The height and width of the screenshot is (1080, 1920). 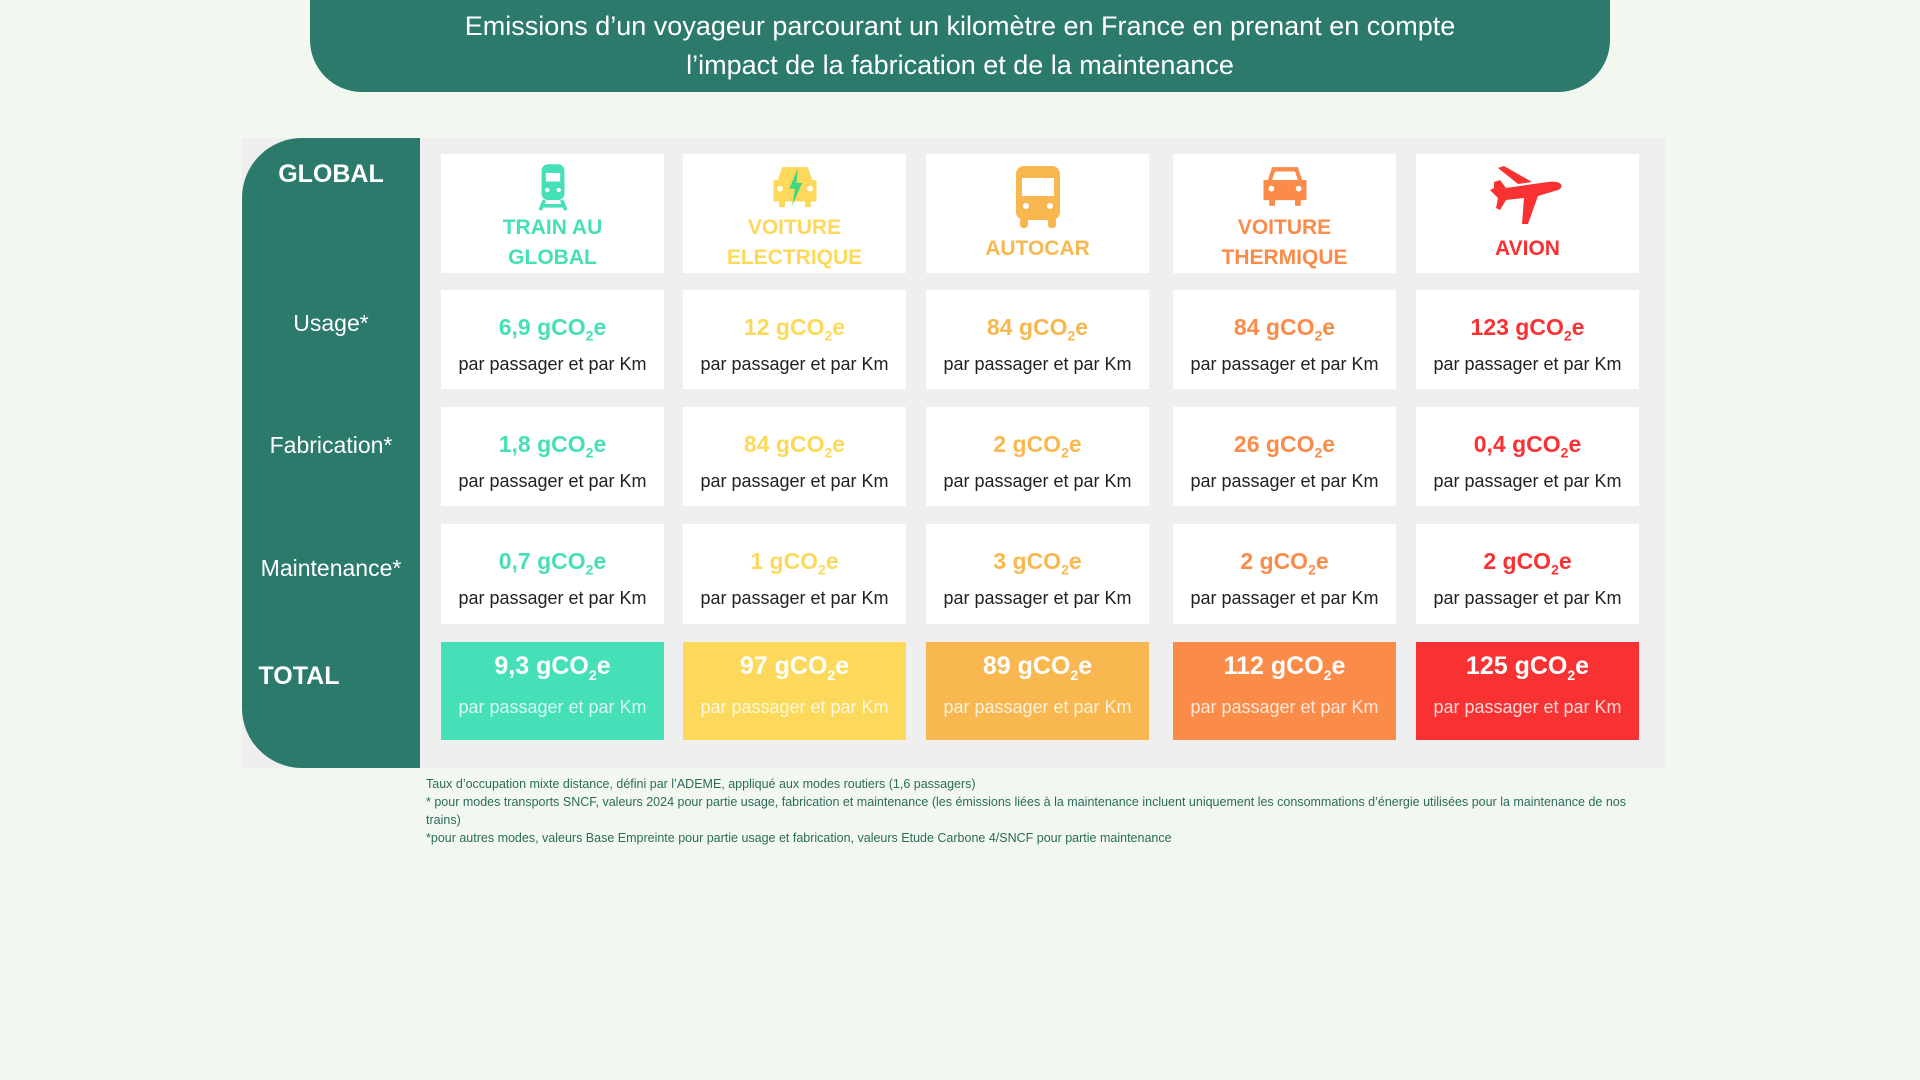 I want to click on row-header-column, so click(x=331, y=453).